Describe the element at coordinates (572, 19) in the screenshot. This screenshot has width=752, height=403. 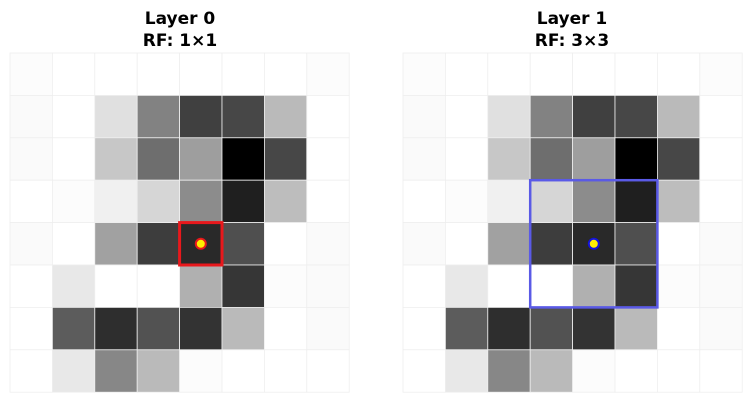
I see `layer-1-title: Layer 1` at that location.